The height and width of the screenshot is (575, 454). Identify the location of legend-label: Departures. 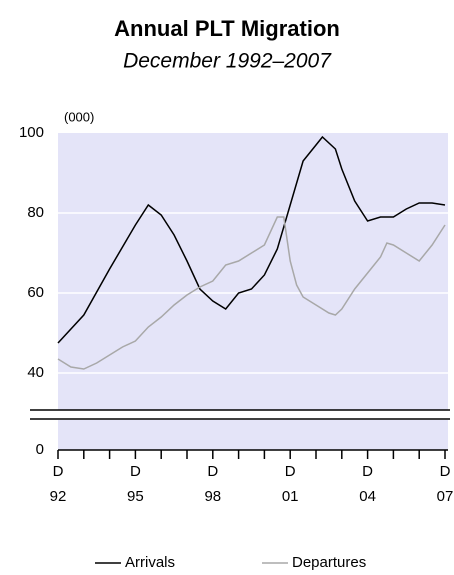
(329, 562).